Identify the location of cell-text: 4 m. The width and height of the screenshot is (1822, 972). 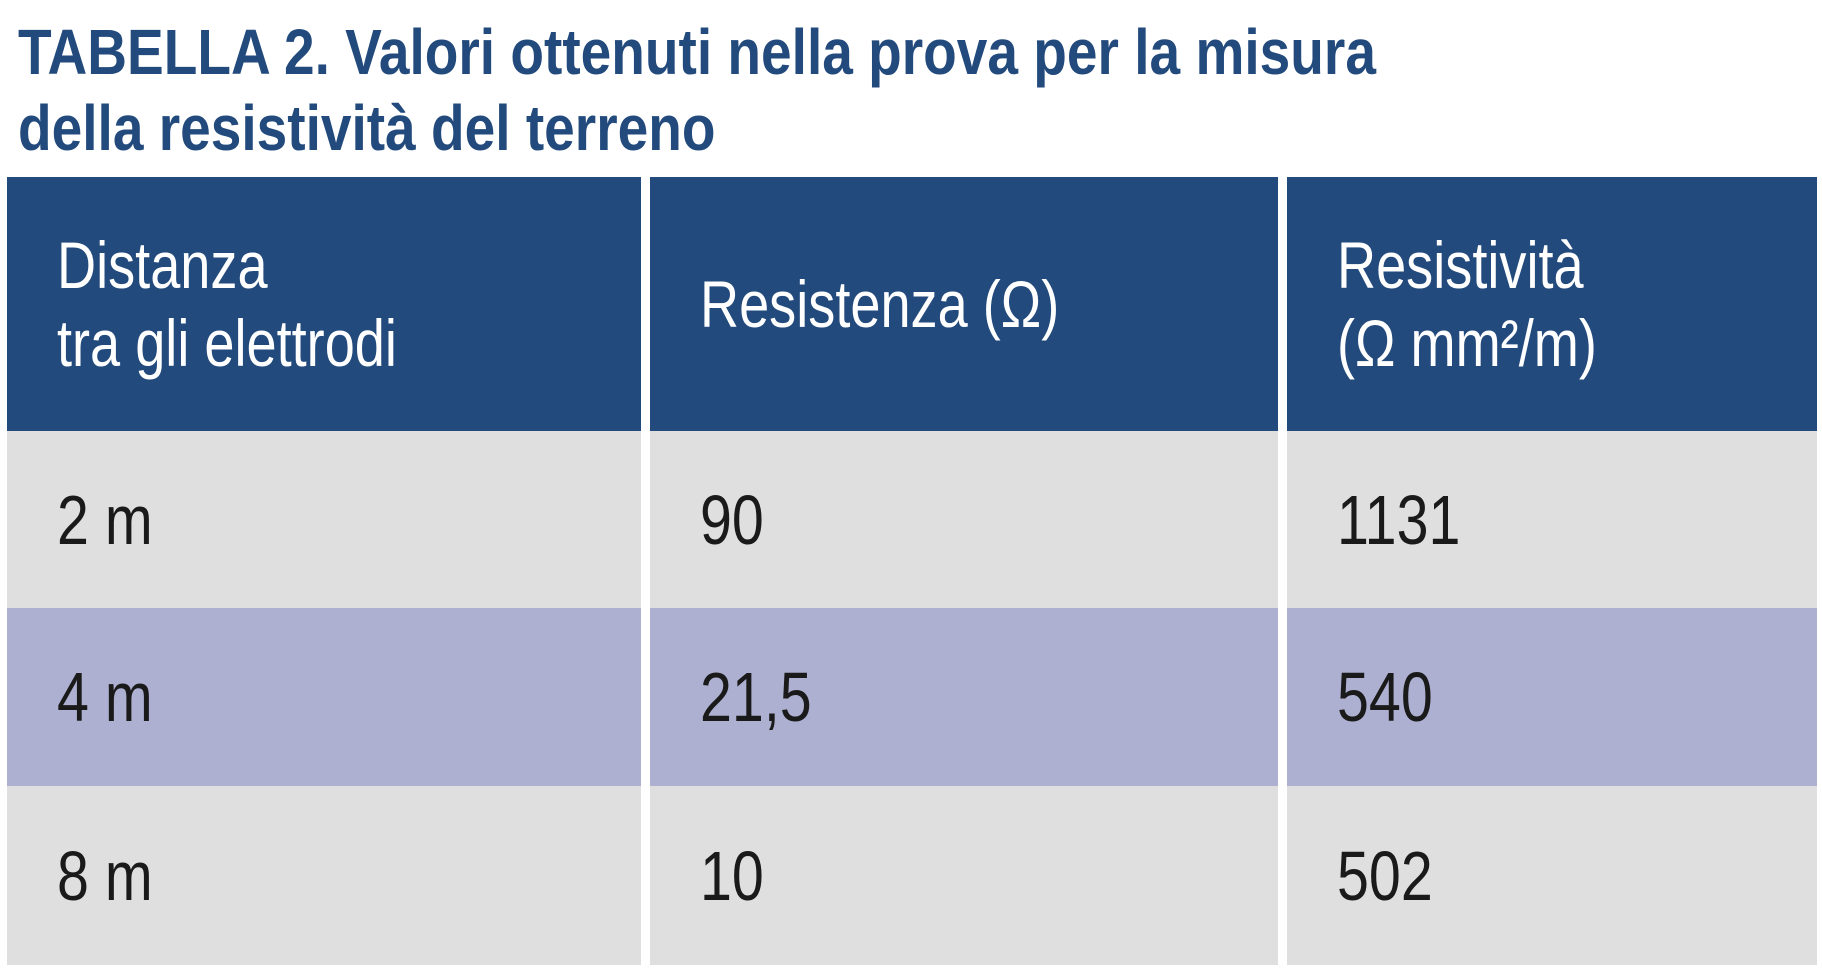
(105, 697).